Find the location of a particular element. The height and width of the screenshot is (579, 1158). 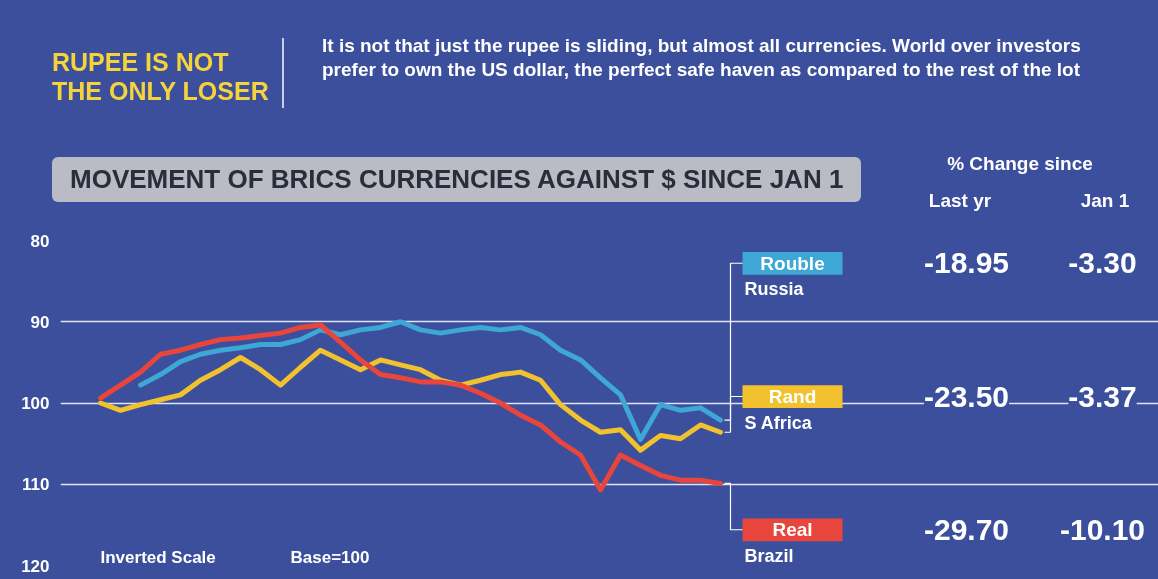

text: It is not that just the rupee is sliding, but almost all currencies. World over investors prefer to own the US dollar, the perfect safe haven as compared to the rest of the lot is located at coordinates (702, 58).